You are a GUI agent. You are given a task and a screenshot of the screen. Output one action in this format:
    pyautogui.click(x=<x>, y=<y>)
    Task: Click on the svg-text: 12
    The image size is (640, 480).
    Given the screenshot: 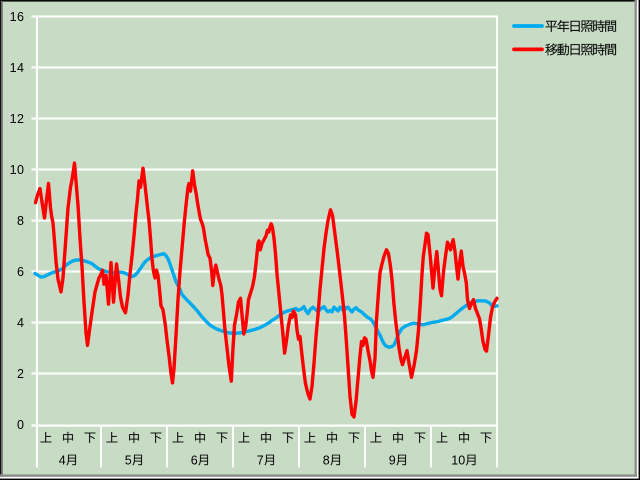 What is the action you would take?
    pyautogui.click(x=17, y=119)
    